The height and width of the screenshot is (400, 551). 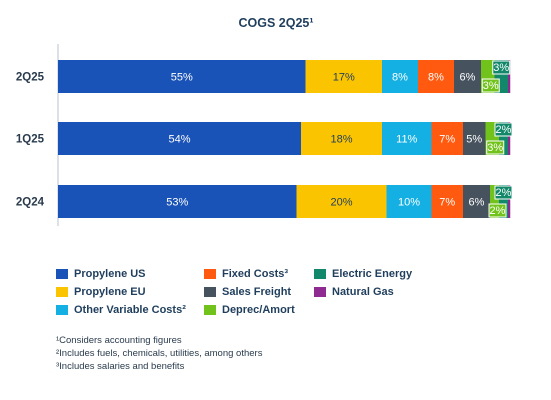 I want to click on data-label-electric-energy-1q25: 2%, so click(x=504, y=130).